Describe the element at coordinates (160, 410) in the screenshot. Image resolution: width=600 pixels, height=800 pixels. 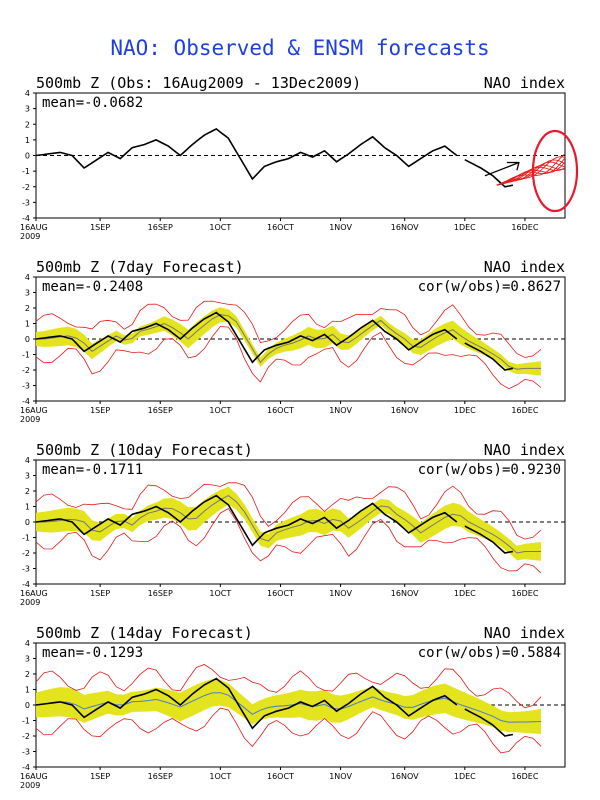
I see `panel-7day-xtick-label: 16SEP` at that location.